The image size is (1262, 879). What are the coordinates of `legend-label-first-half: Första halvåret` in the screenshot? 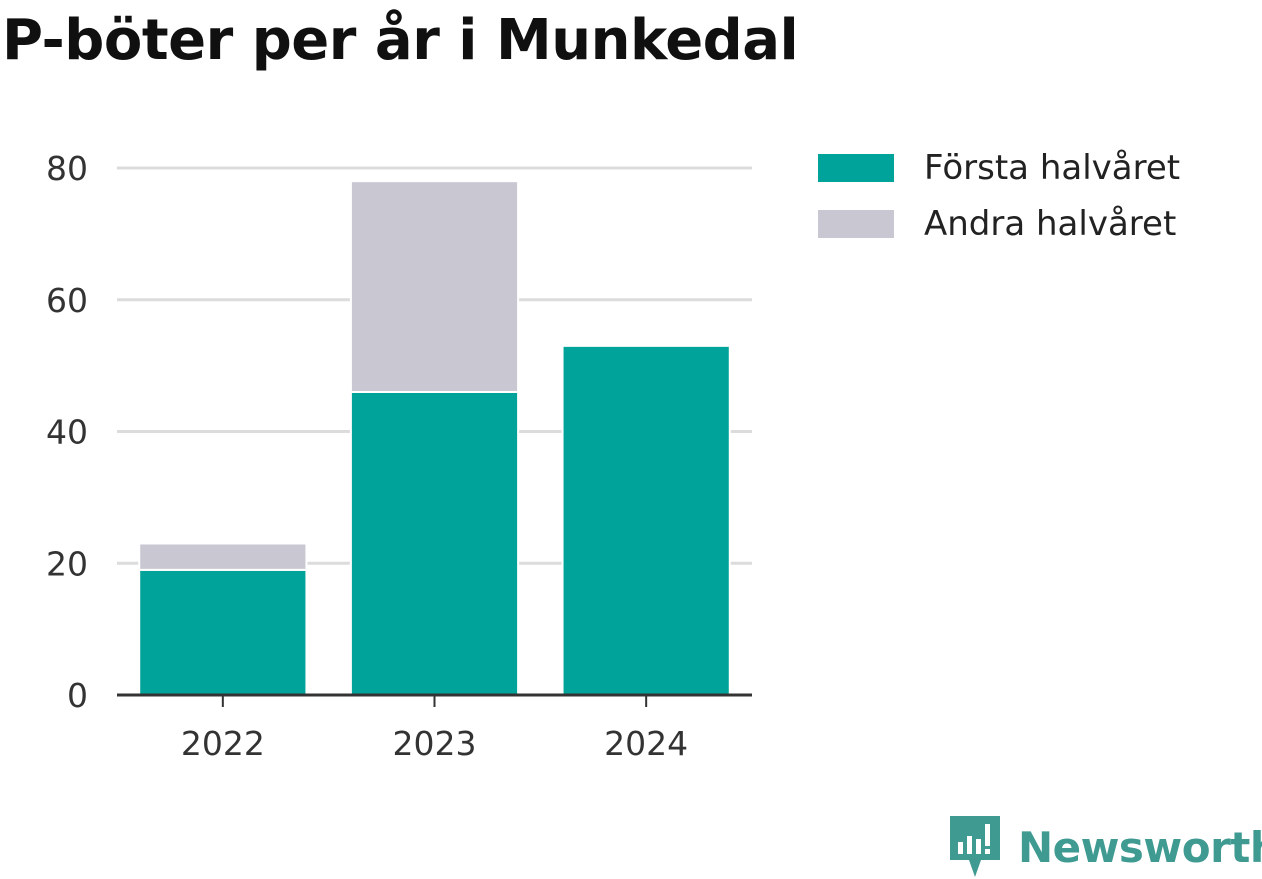 It's located at (1052, 168).